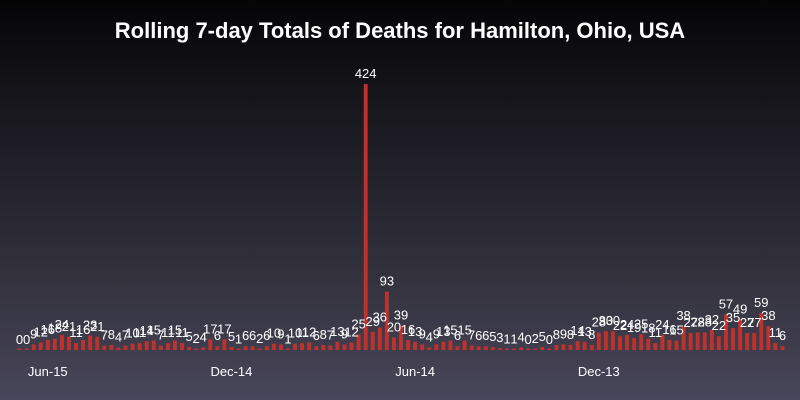 This screenshot has height=400, width=800. What do you see at coordinates (464, 330) in the screenshot?
I see `data-label: 15` at bounding box center [464, 330].